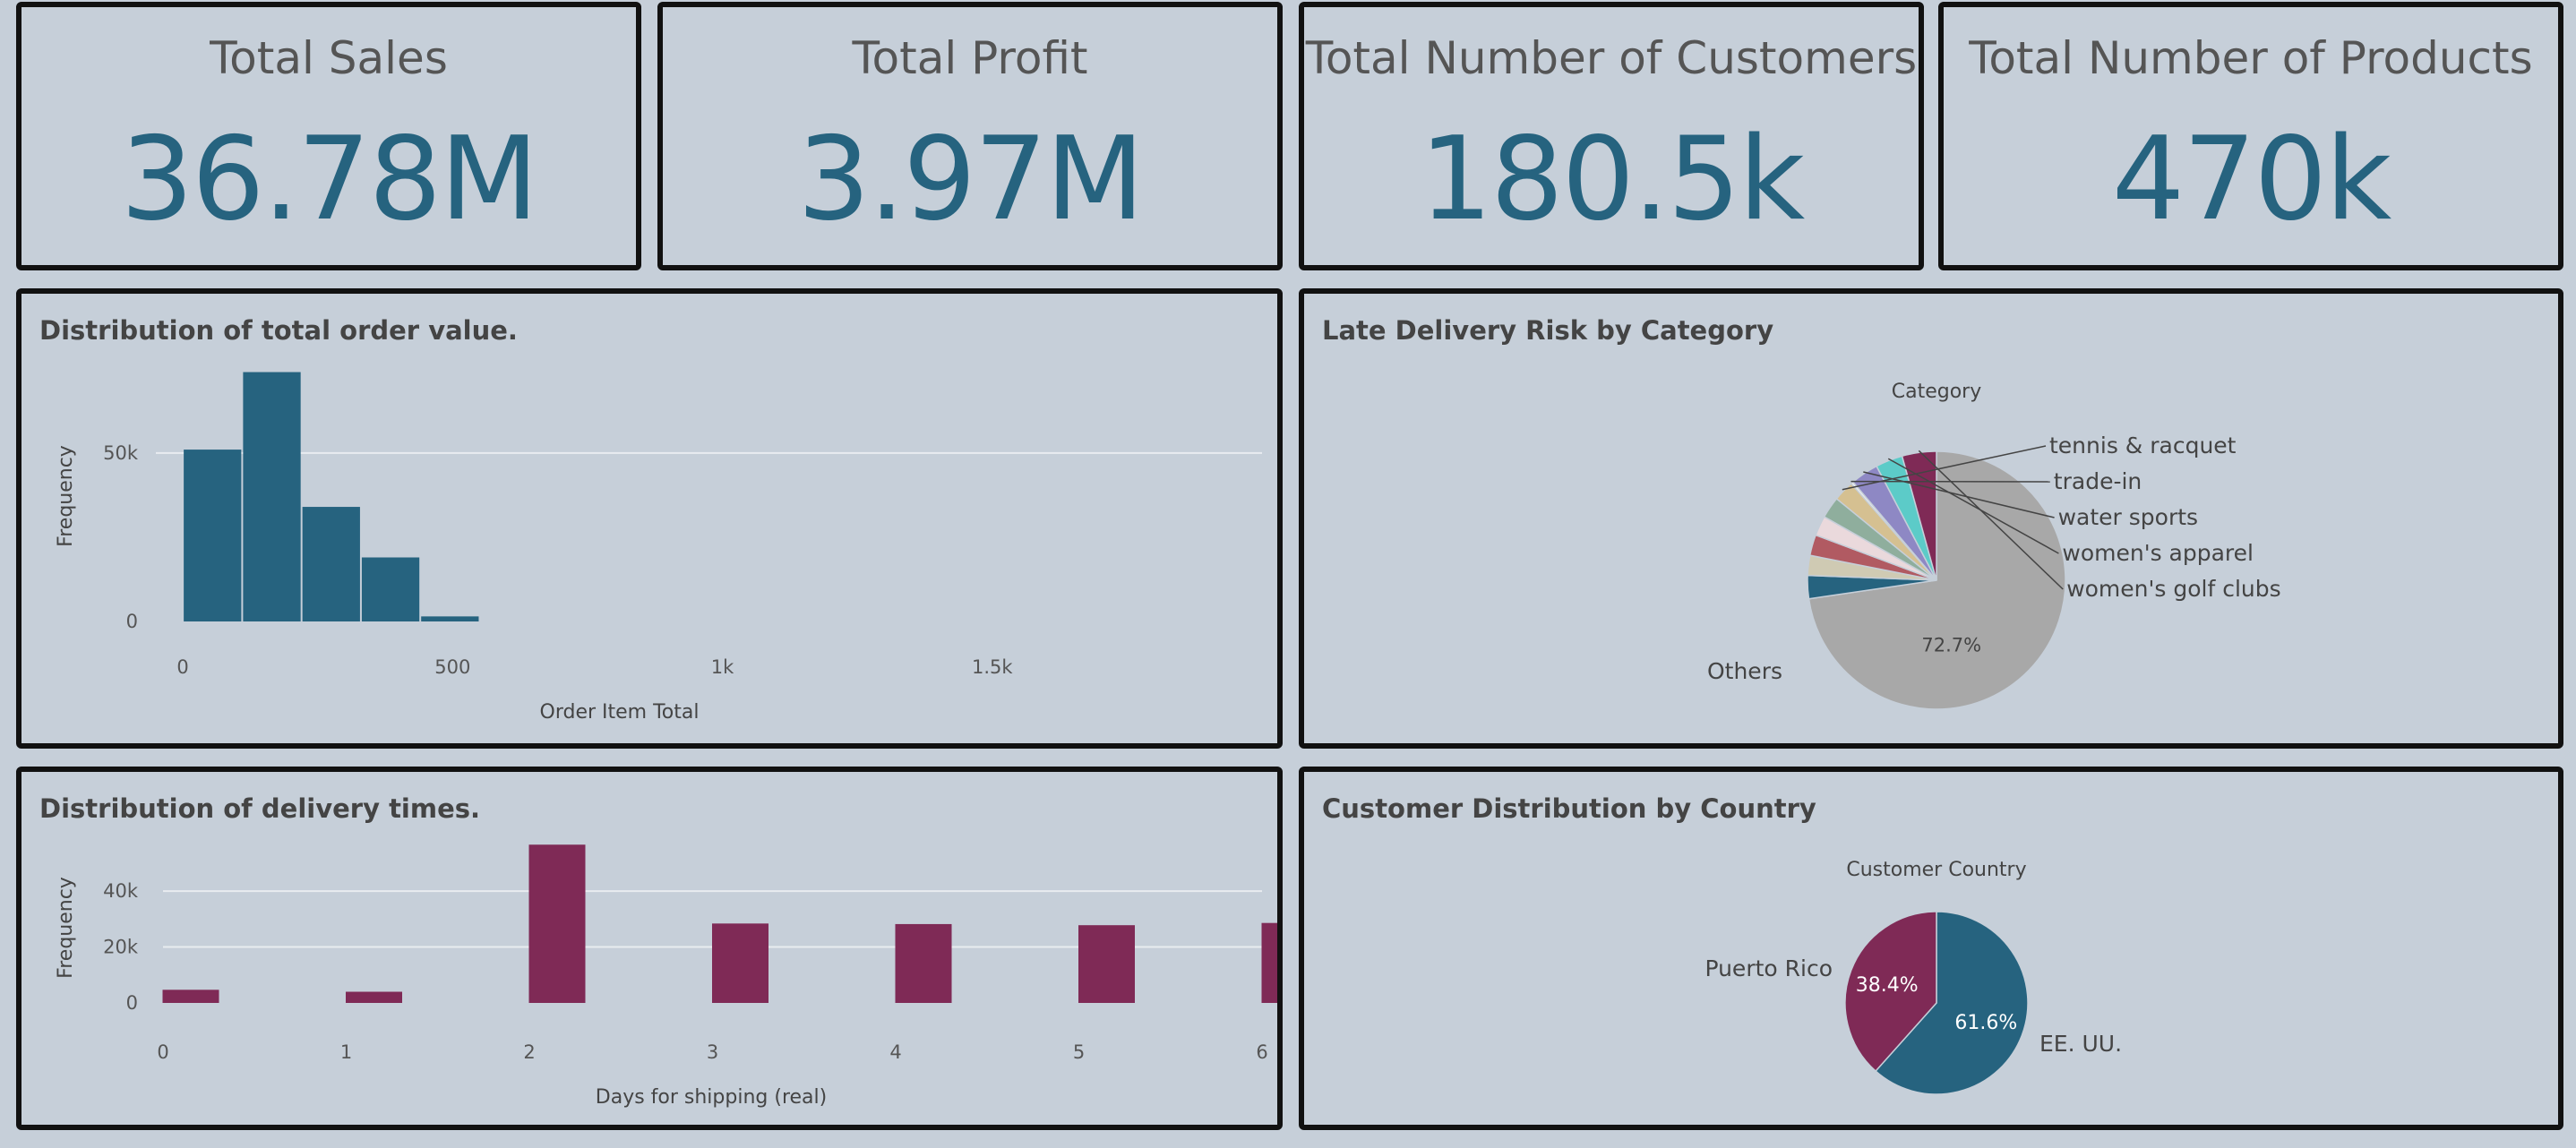 This screenshot has width=2576, height=1148. What do you see at coordinates (712, 1052) in the screenshot?
I see `x-tick-label: 3` at bounding box center [712, 1052].